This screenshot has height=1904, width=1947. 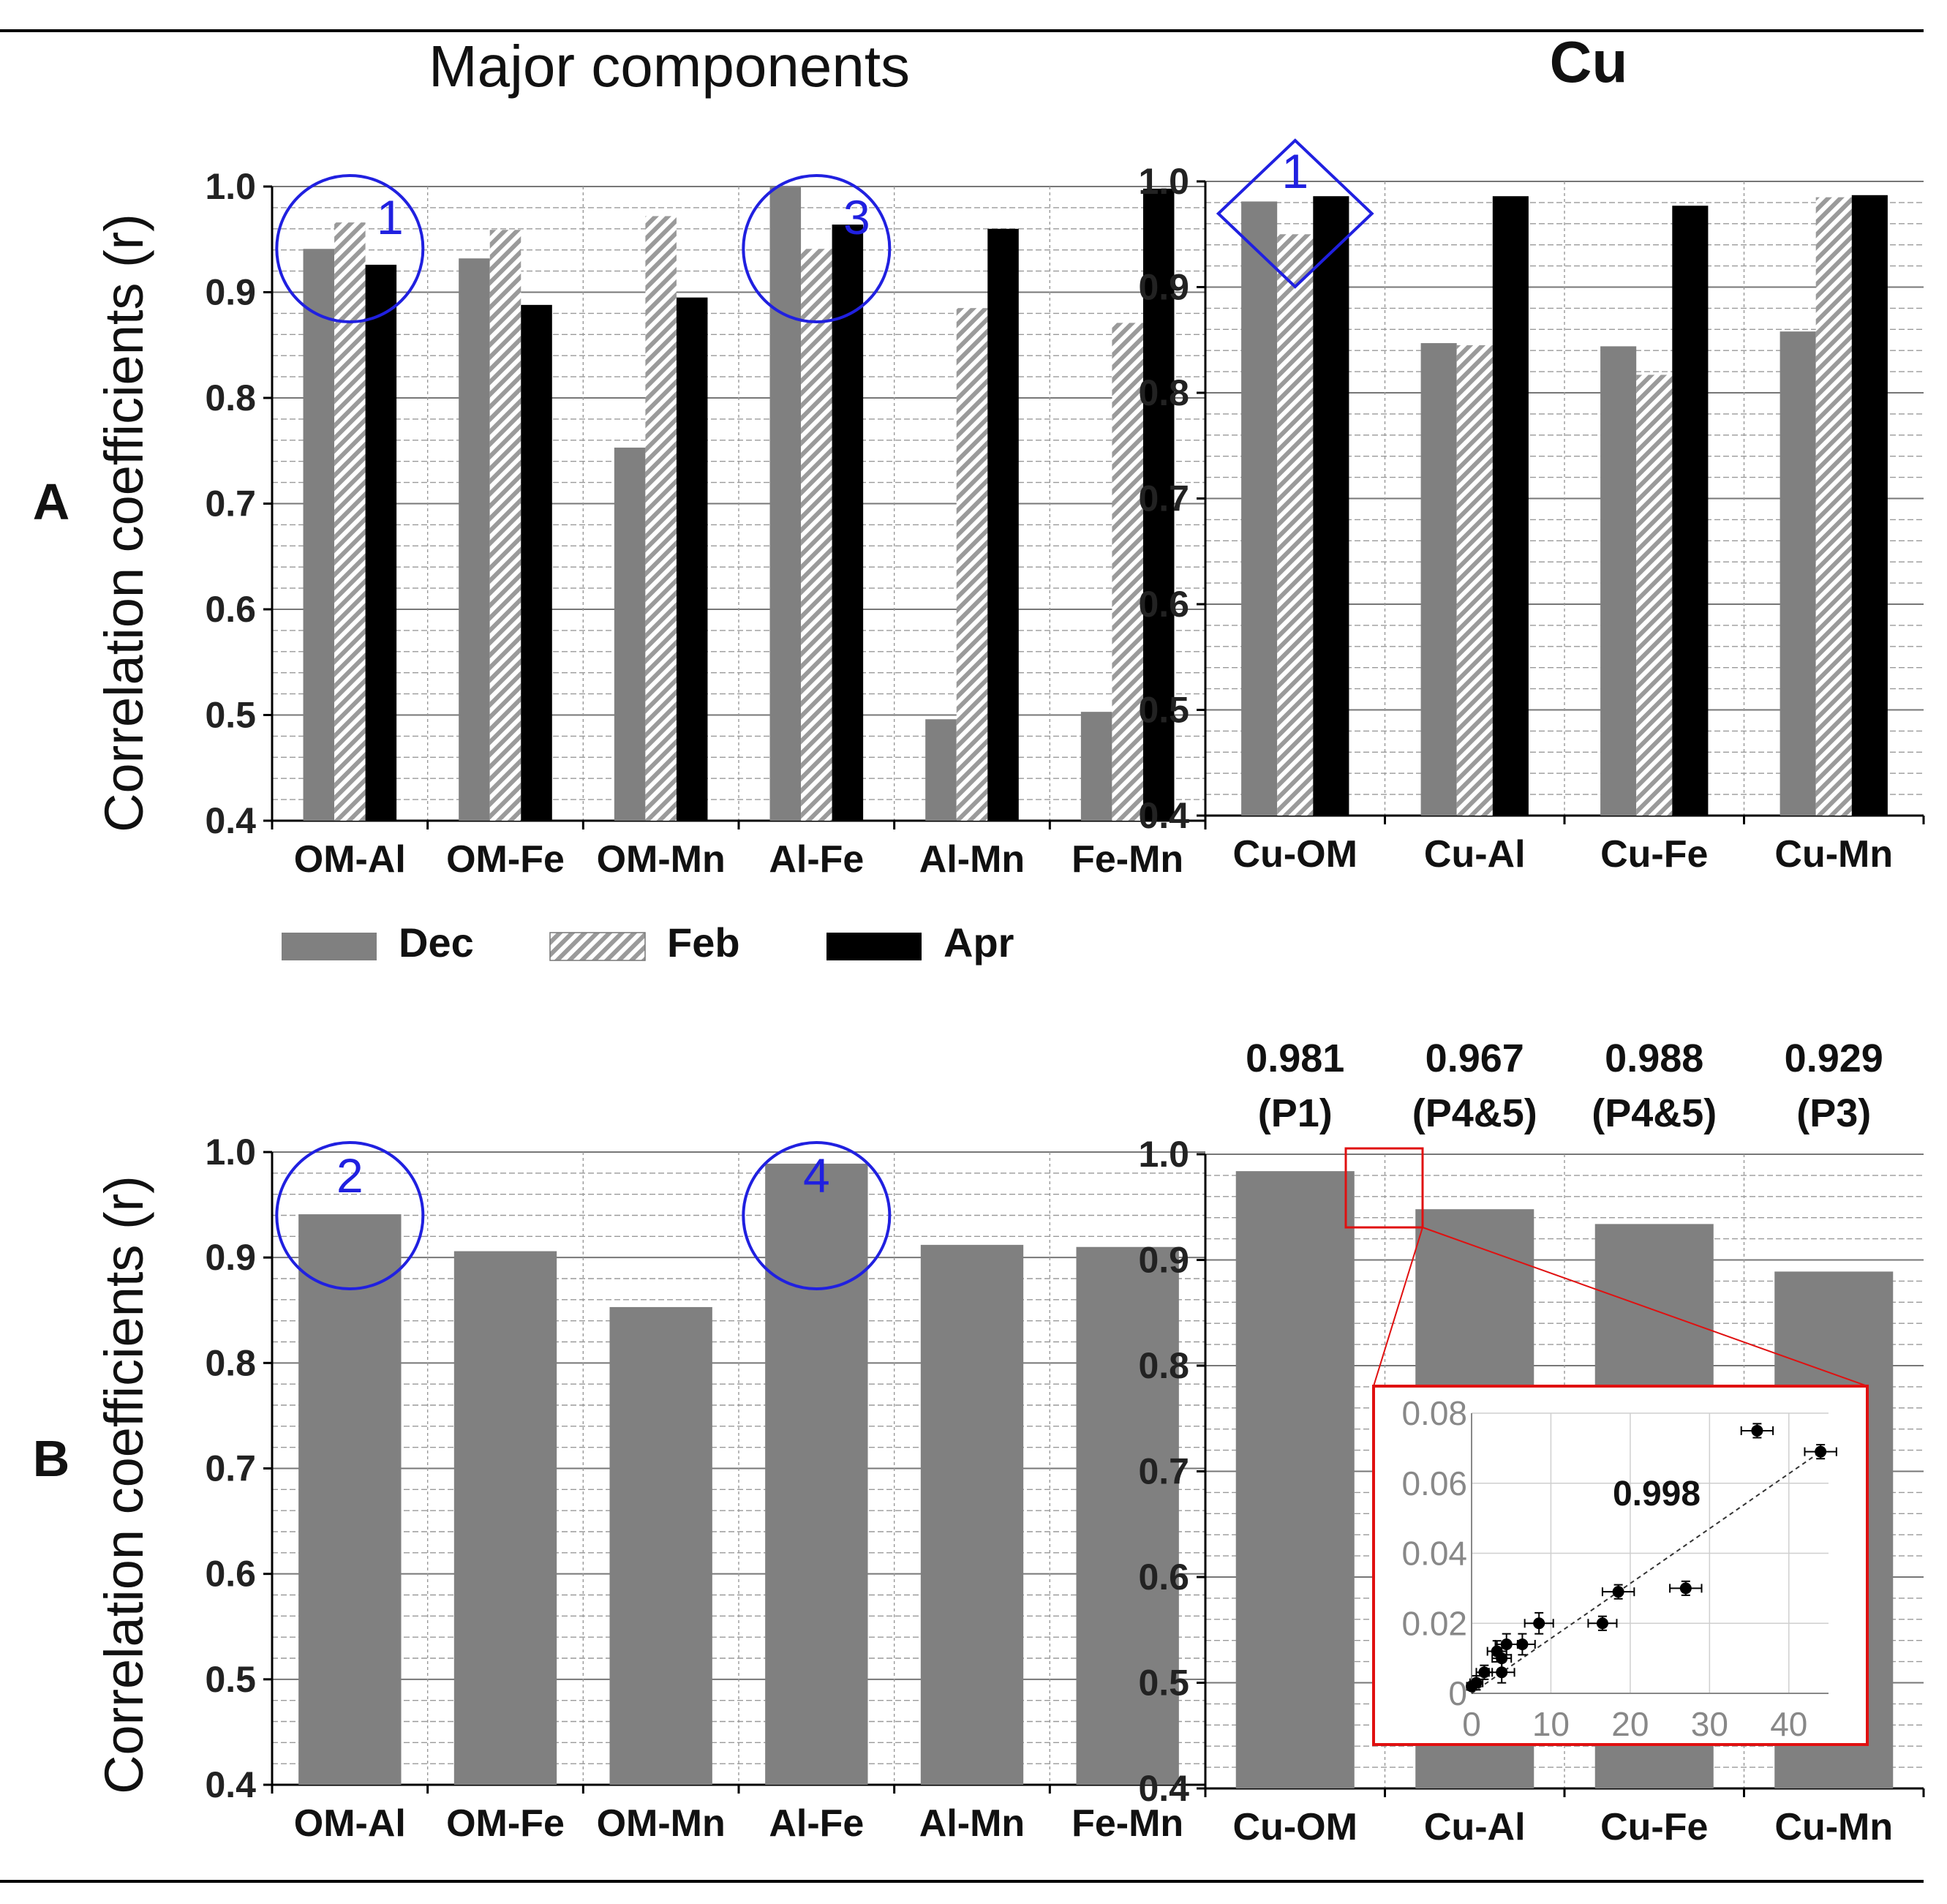 What do you see at coordinates (437, 943) in the screenshot?
I see `legend-label-dec: Dec` at bounding box center [437, 943].